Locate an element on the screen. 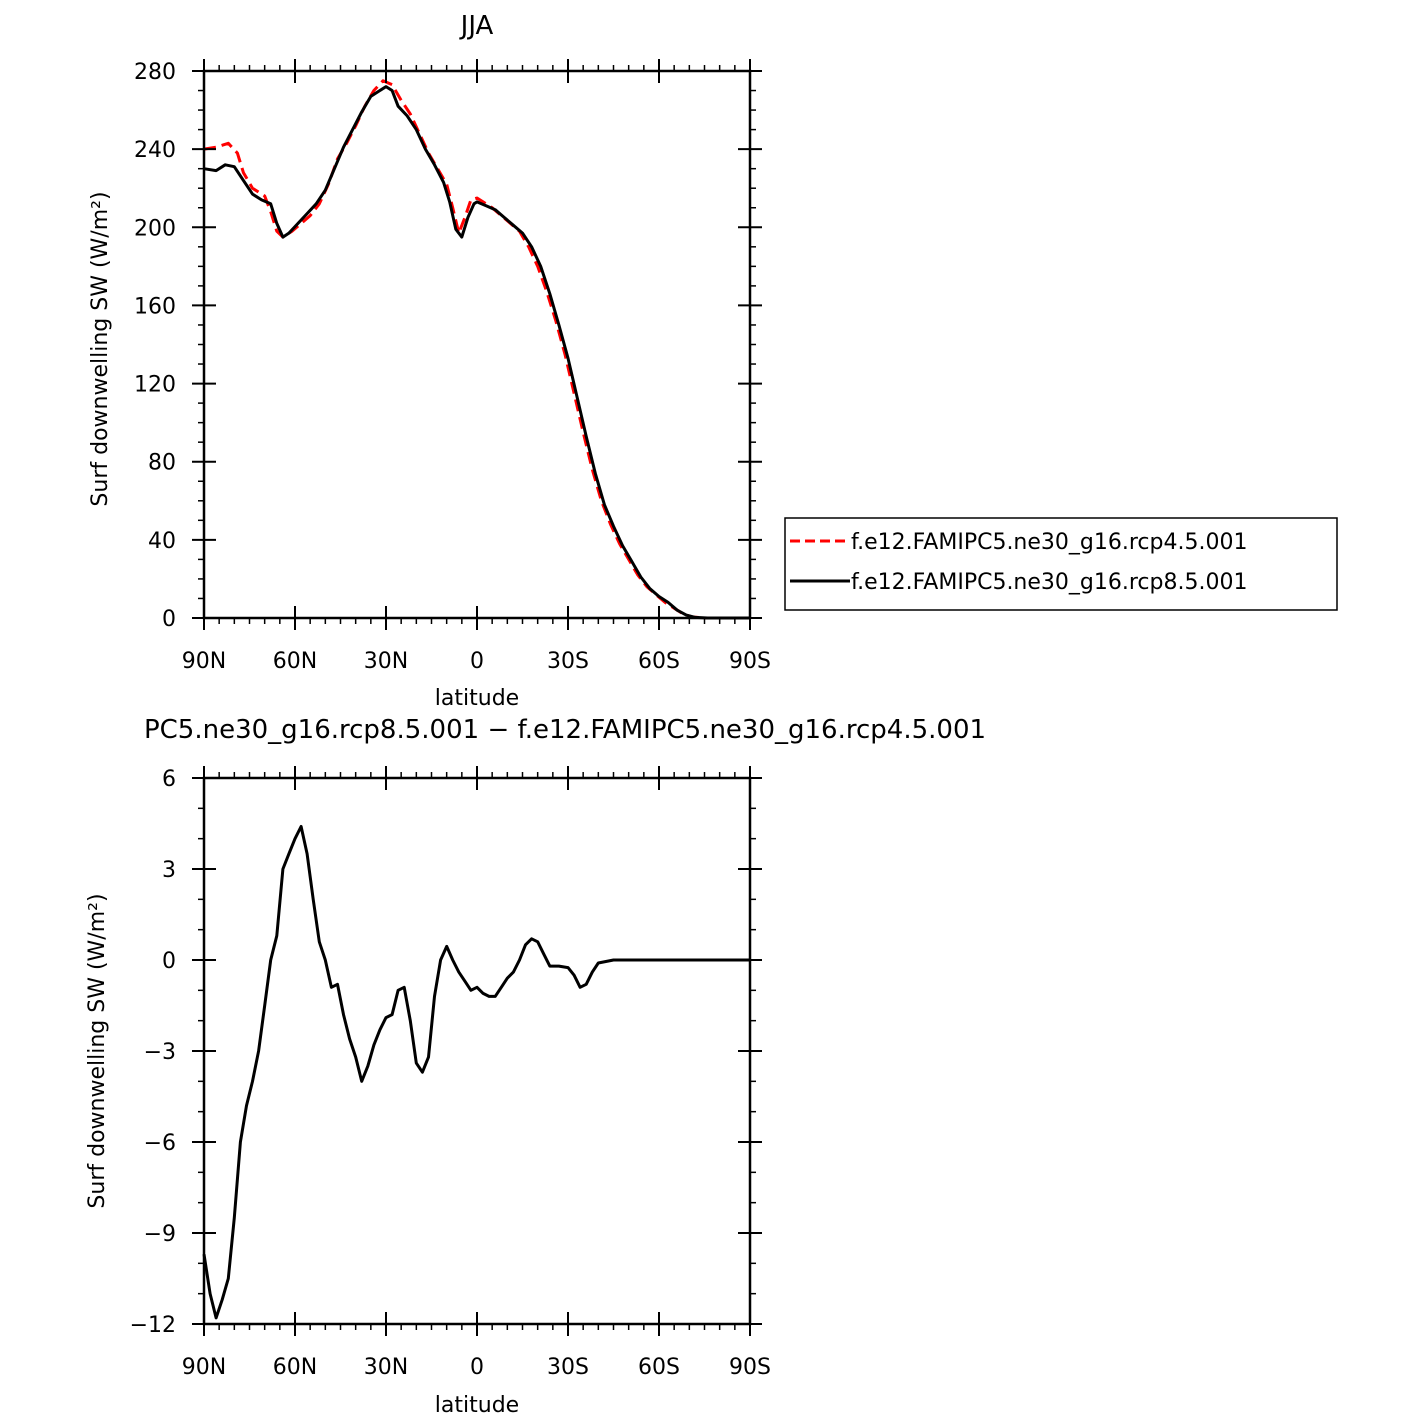 This screenshot has width=1422, height=1424. top-plot-frame is located at coordinates (477, 344).